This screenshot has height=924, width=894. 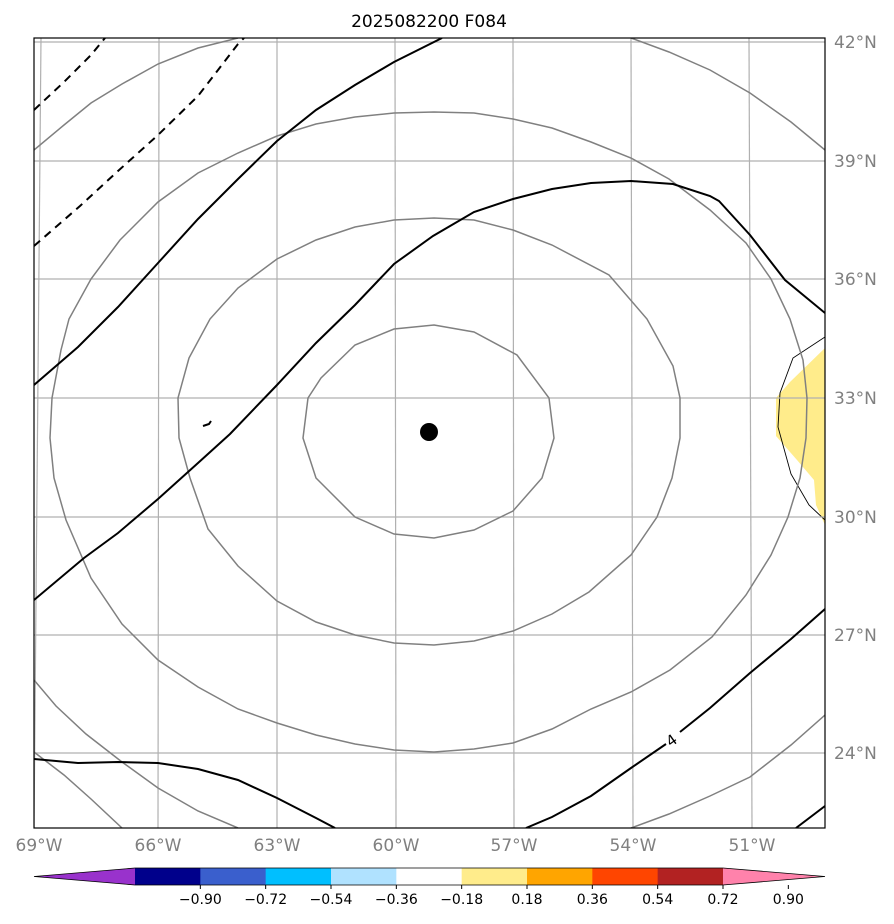 I want to click on contour-line-4b, so click(x=752, y=670).